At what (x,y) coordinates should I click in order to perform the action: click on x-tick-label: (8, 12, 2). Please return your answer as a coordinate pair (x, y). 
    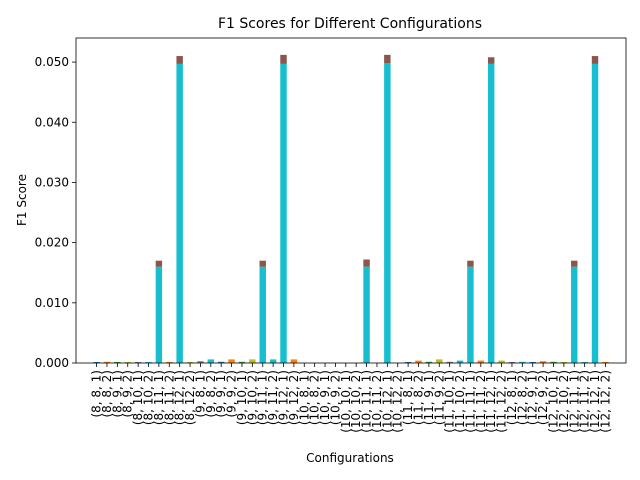
    Looking at the image, I should click on (190, 397).